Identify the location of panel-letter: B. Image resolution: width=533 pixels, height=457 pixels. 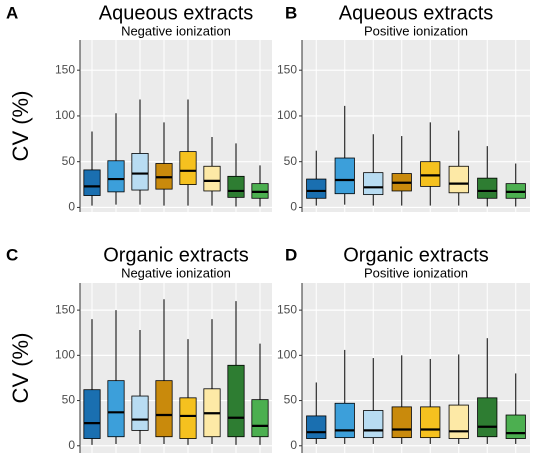
(291, 12).